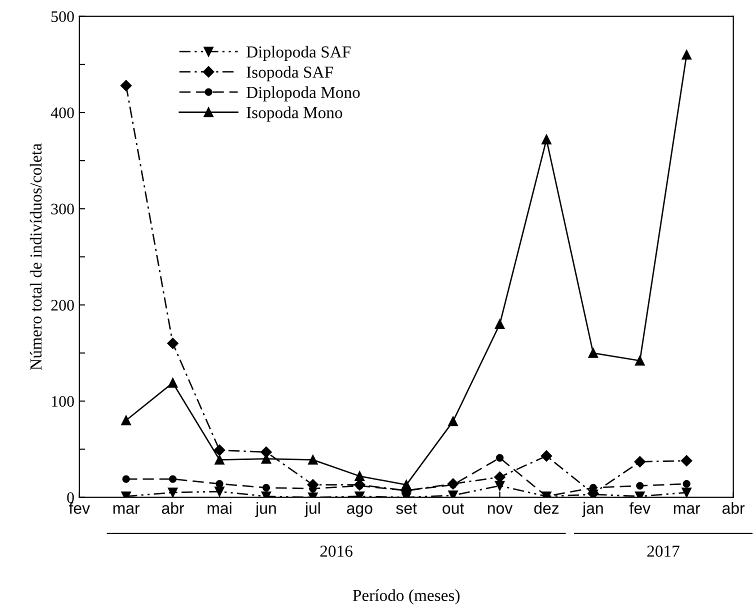 The height and width of the screenshot is (605, 756). Describe the element at coordinates (294, 114) in the screenshot. I see `legend-label: Isopoda Mono` at that location.